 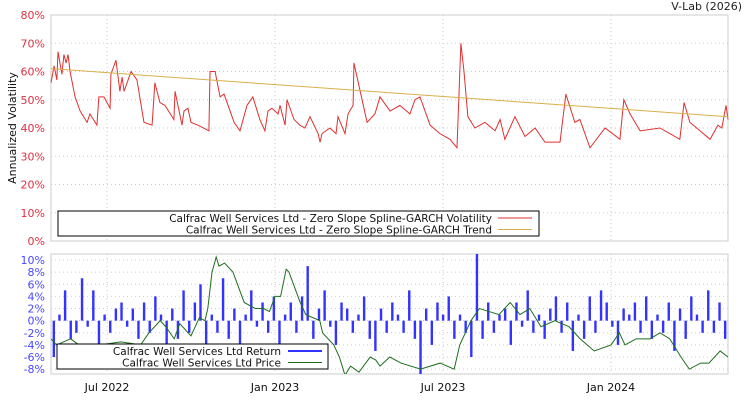 I want to click on y-tick-label: 4%, so click(x=36, y=296).